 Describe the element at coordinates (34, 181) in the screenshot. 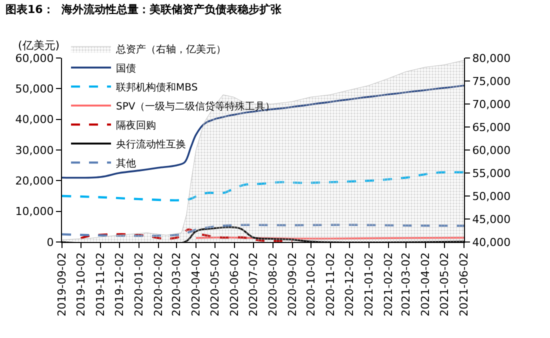

I see `y-tick-label: 20,000` at that location.